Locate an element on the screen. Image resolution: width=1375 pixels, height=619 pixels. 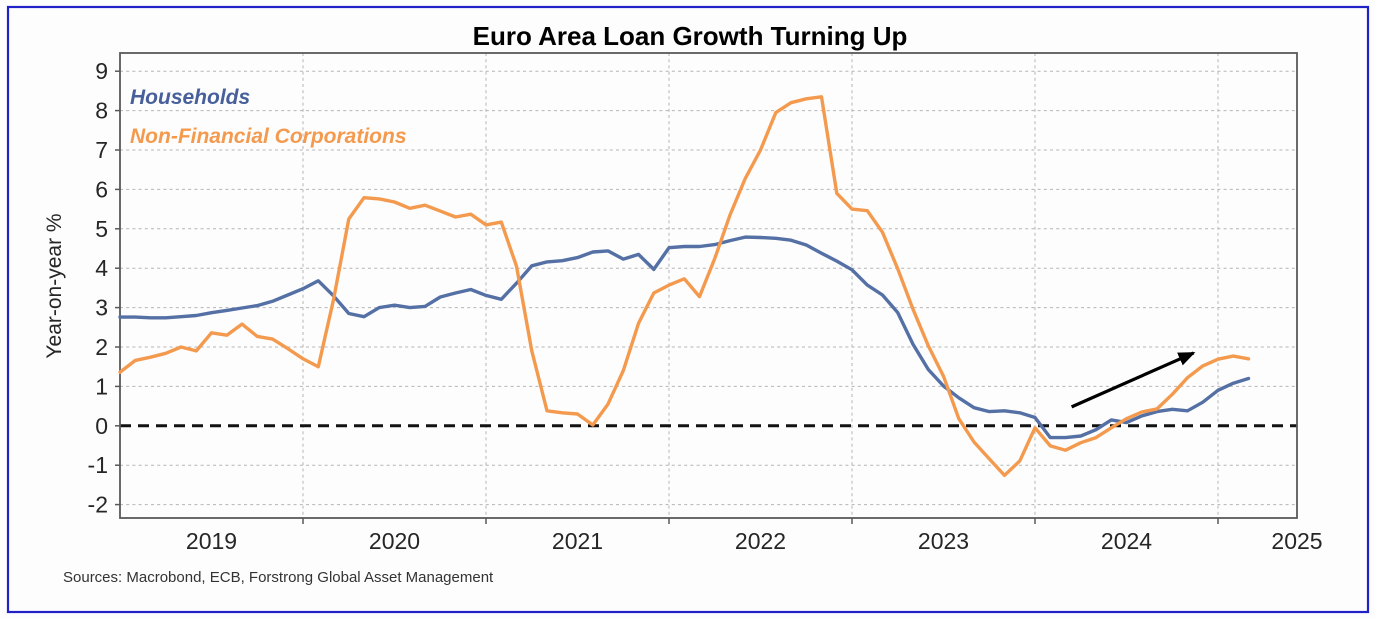
y-tick-label: 4 is located at coordinates (101, 268).